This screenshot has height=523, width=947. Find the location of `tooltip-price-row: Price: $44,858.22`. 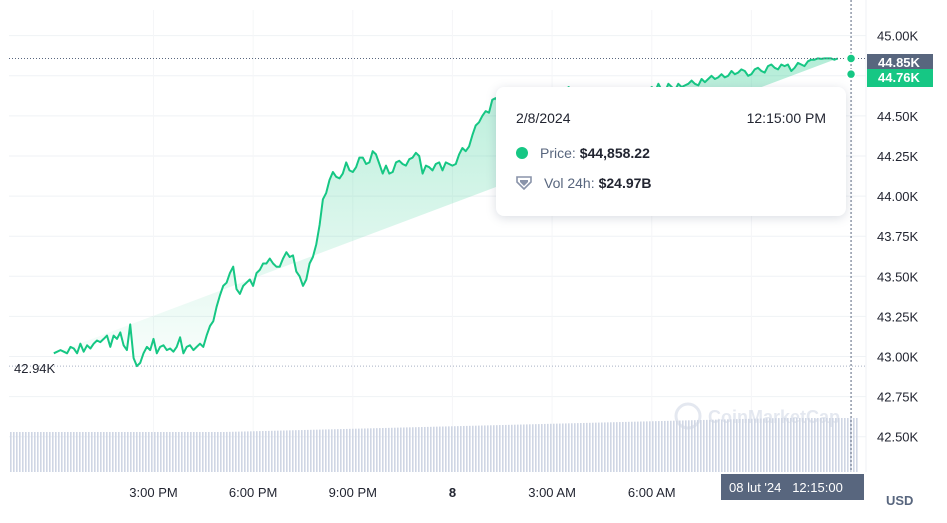

tooltip-price-row: Price: $44,858.22 is located at coordinates (583, 153).